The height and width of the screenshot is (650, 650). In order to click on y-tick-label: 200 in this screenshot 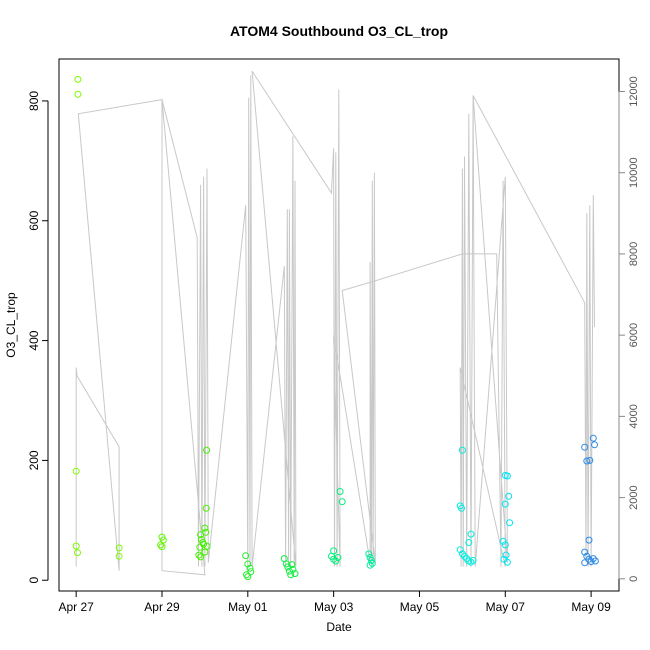, I will do `click(34, 460)`.